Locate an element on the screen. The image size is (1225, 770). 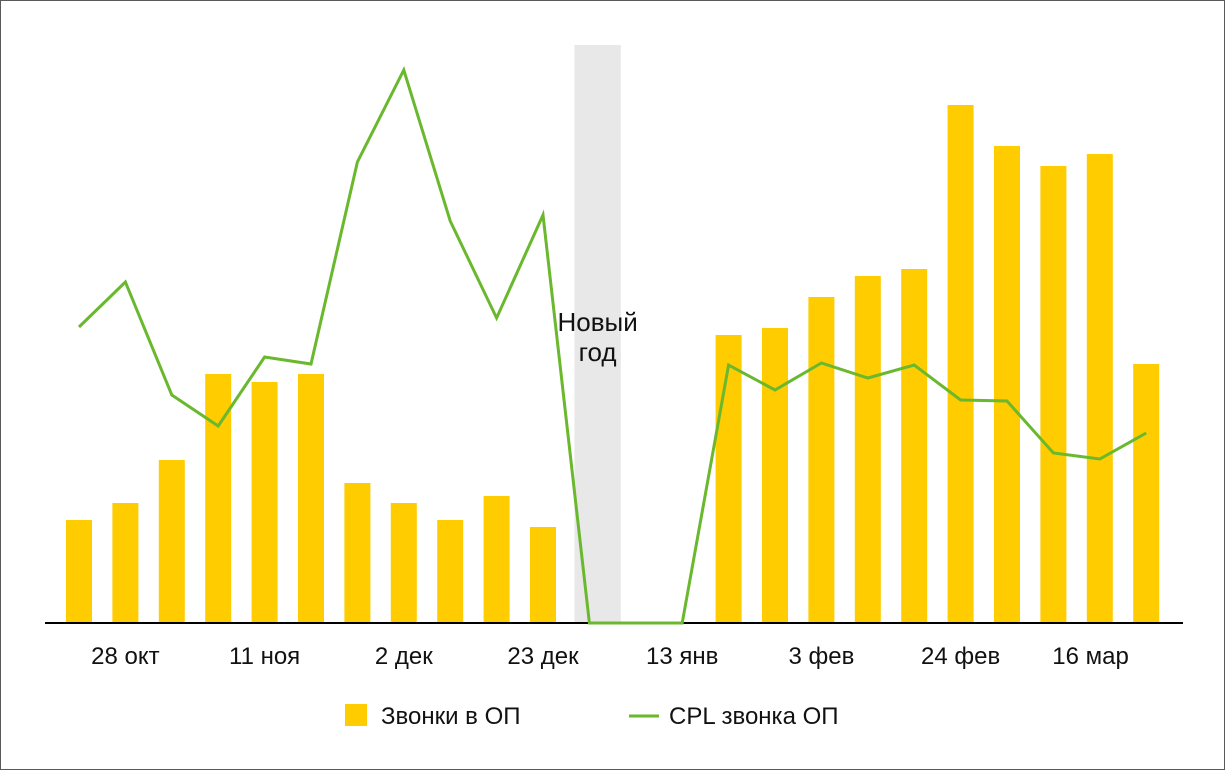
new-year-shade is located at coordinates (597, 334).